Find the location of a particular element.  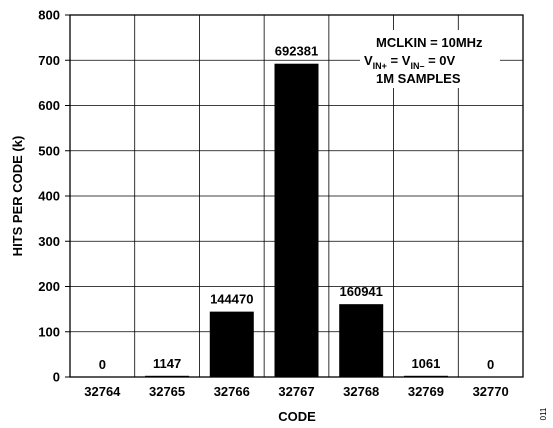

y-tick-label: 600 is located at coordinates (49, 105).